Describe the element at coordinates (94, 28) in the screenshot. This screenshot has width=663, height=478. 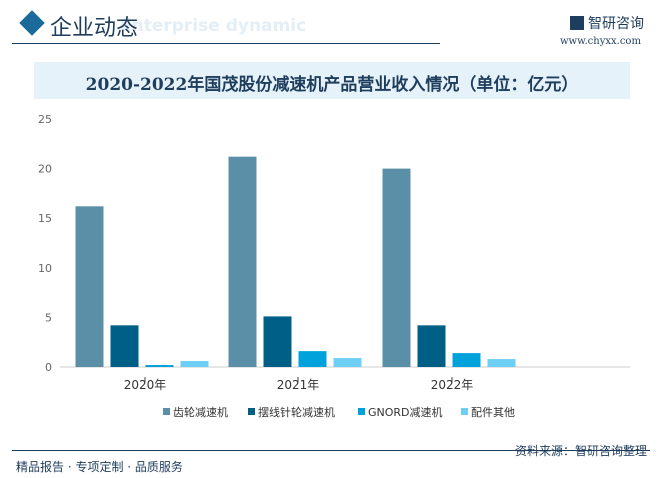
I see `section-title: 企业动态` at that location.